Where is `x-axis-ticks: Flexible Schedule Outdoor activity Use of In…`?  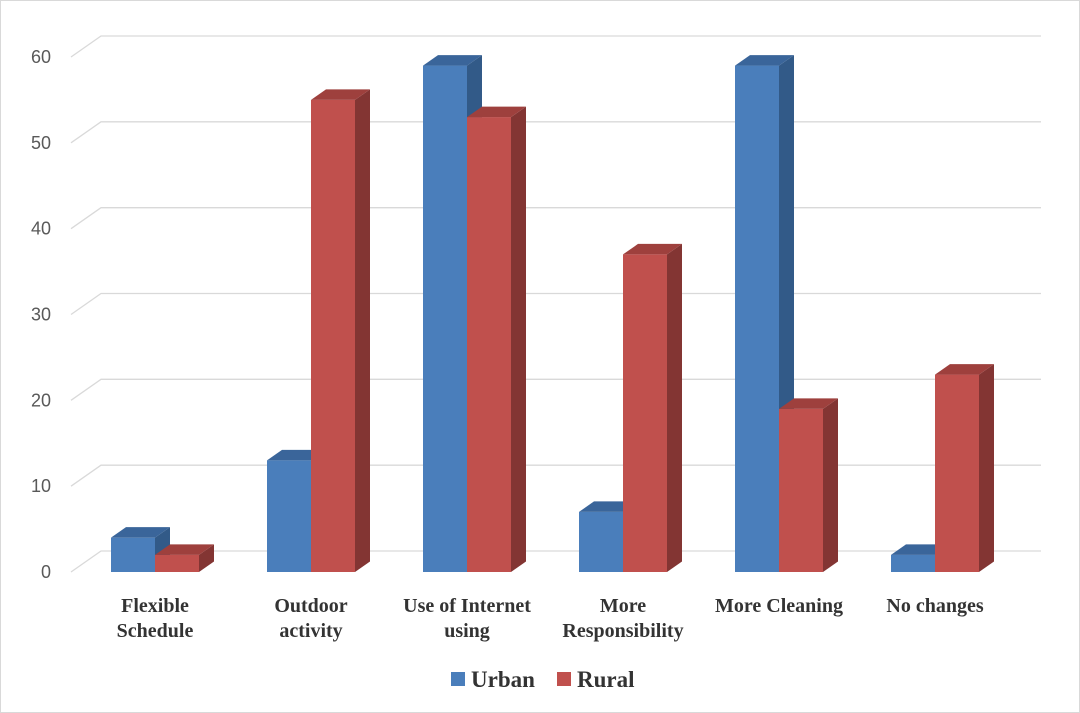
x-axis-ticks: Flexible Schedule Outdoor activity Use of In… is located at coordinates (550, 618).